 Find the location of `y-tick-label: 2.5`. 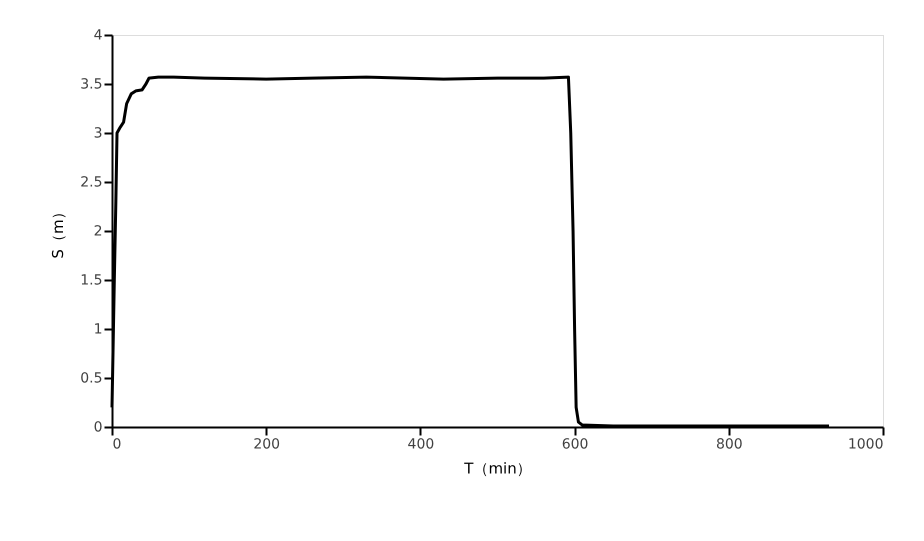

y-tick-label: 2.5 is located at coordinates (91, 182).